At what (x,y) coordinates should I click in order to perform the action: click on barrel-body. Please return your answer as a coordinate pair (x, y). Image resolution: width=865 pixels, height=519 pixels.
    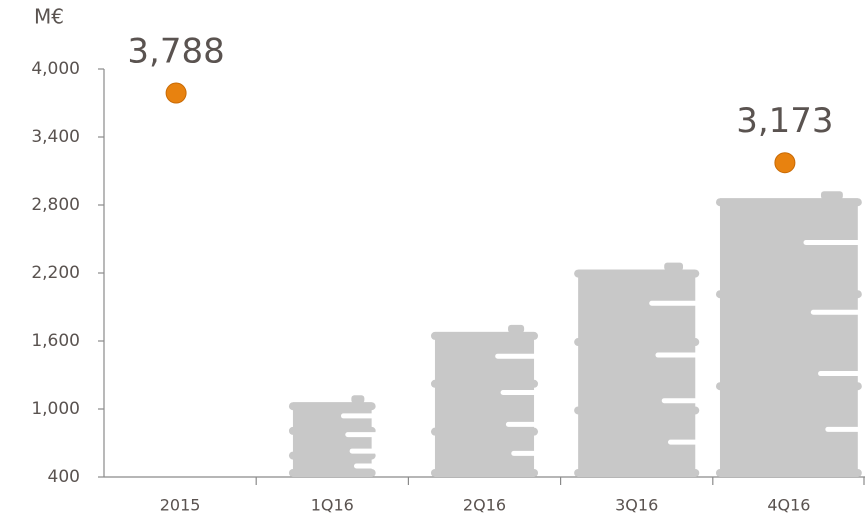
    Looking at the image, I should click on (788, 336).